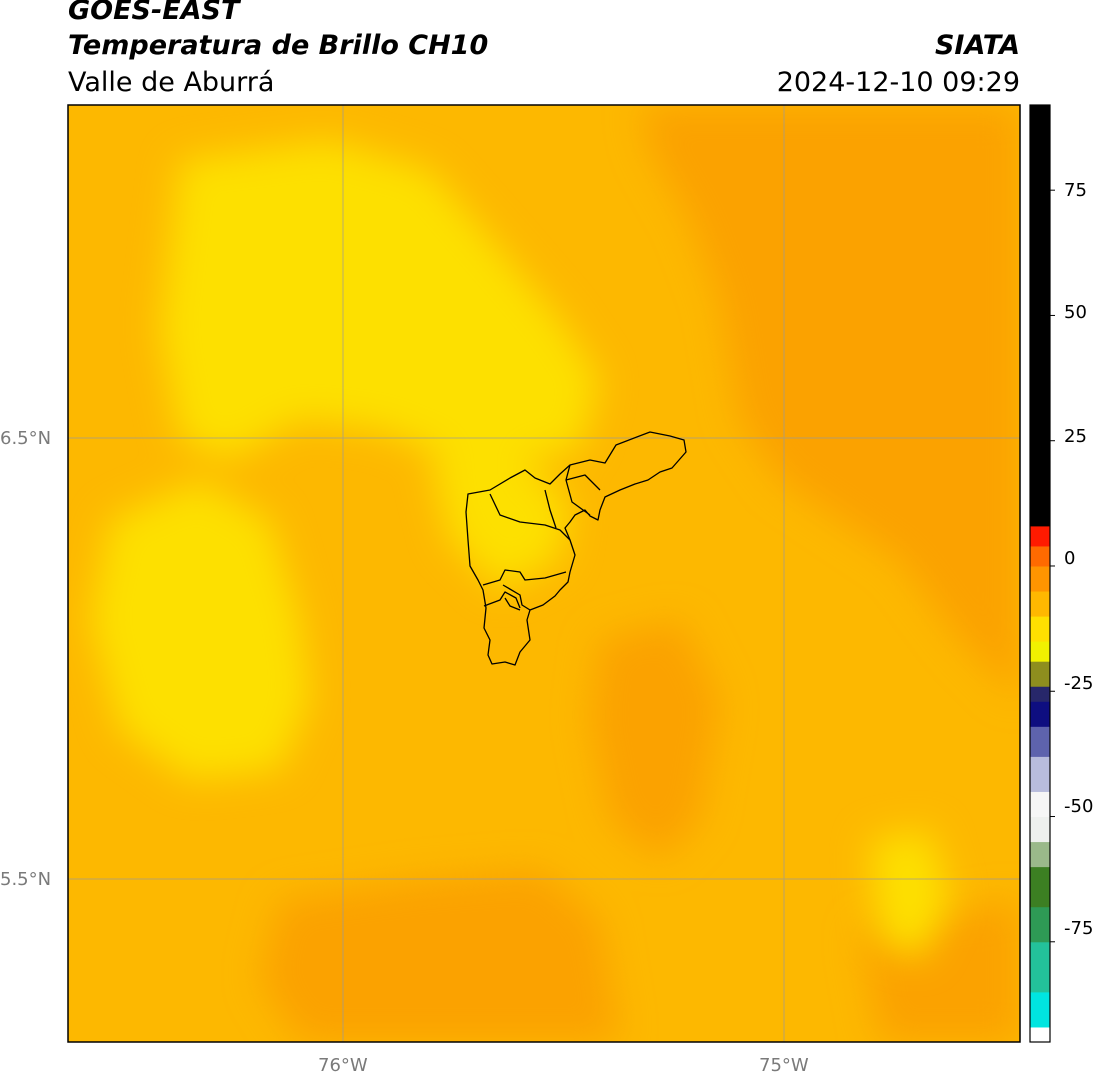 Image resolution: width=1094 pixels, height=1078 pixels. What do you see at coordinates (784, 1065) in the screenshot?
I see `longitude-label-75w: 75°W` at bounding box center [784, 1065].